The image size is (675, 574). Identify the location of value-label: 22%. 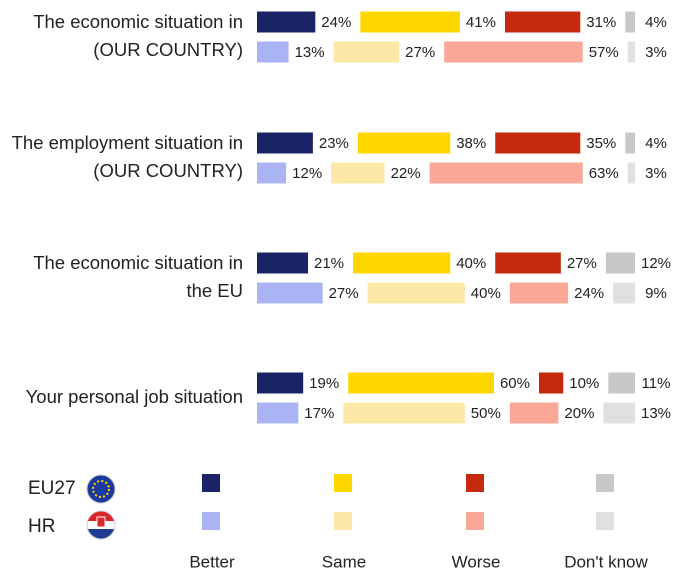
(406, 173).